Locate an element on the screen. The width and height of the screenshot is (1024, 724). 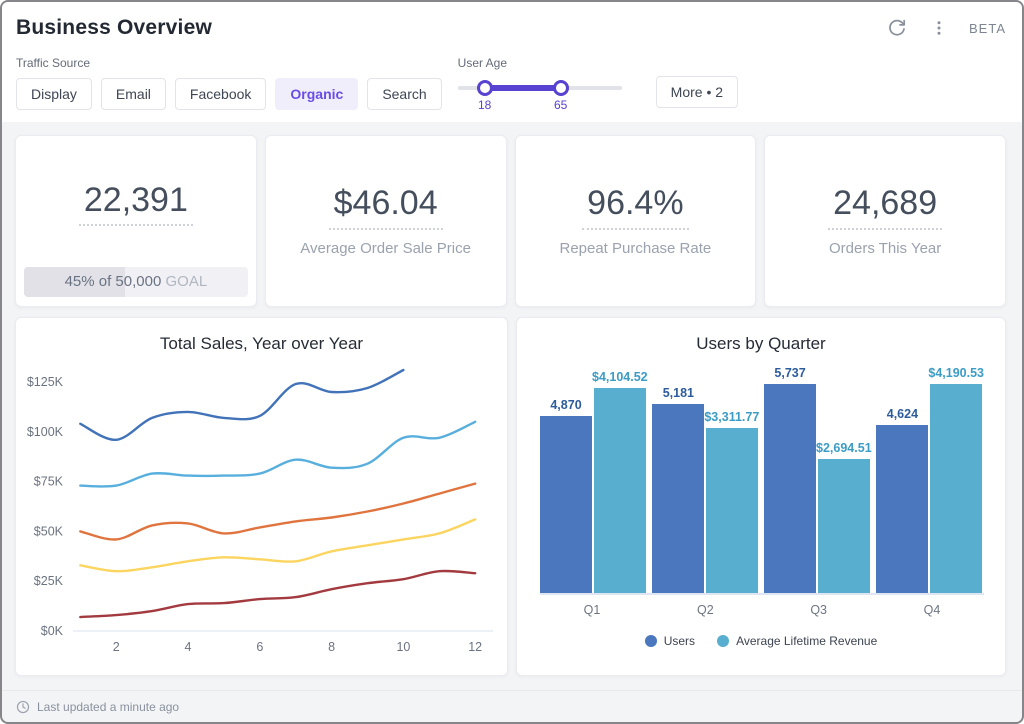
kpi-card-goal: 22,391 45% of 50,000 GOAL is located at coordinates (136, 221).